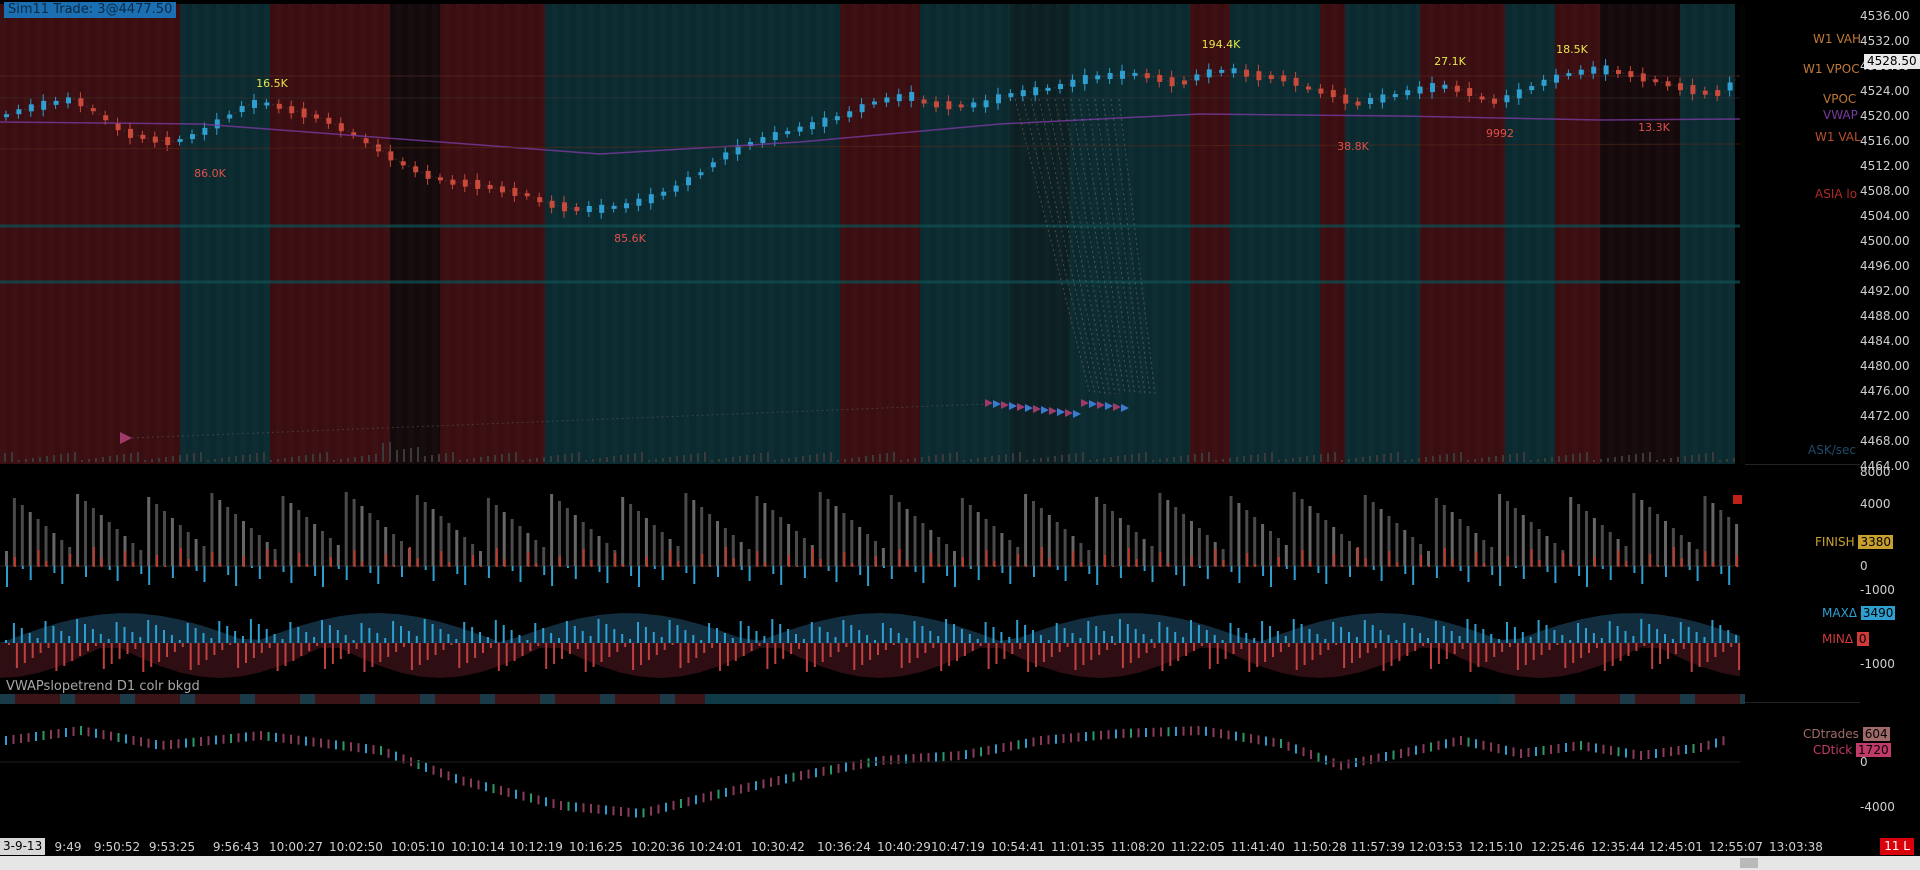 The height and width of the screenshot is (870, 1920). What do you see at coordinates (1737, 499) in the screenshot?
I see `alert-marker` at bounding box center [1737, 499].